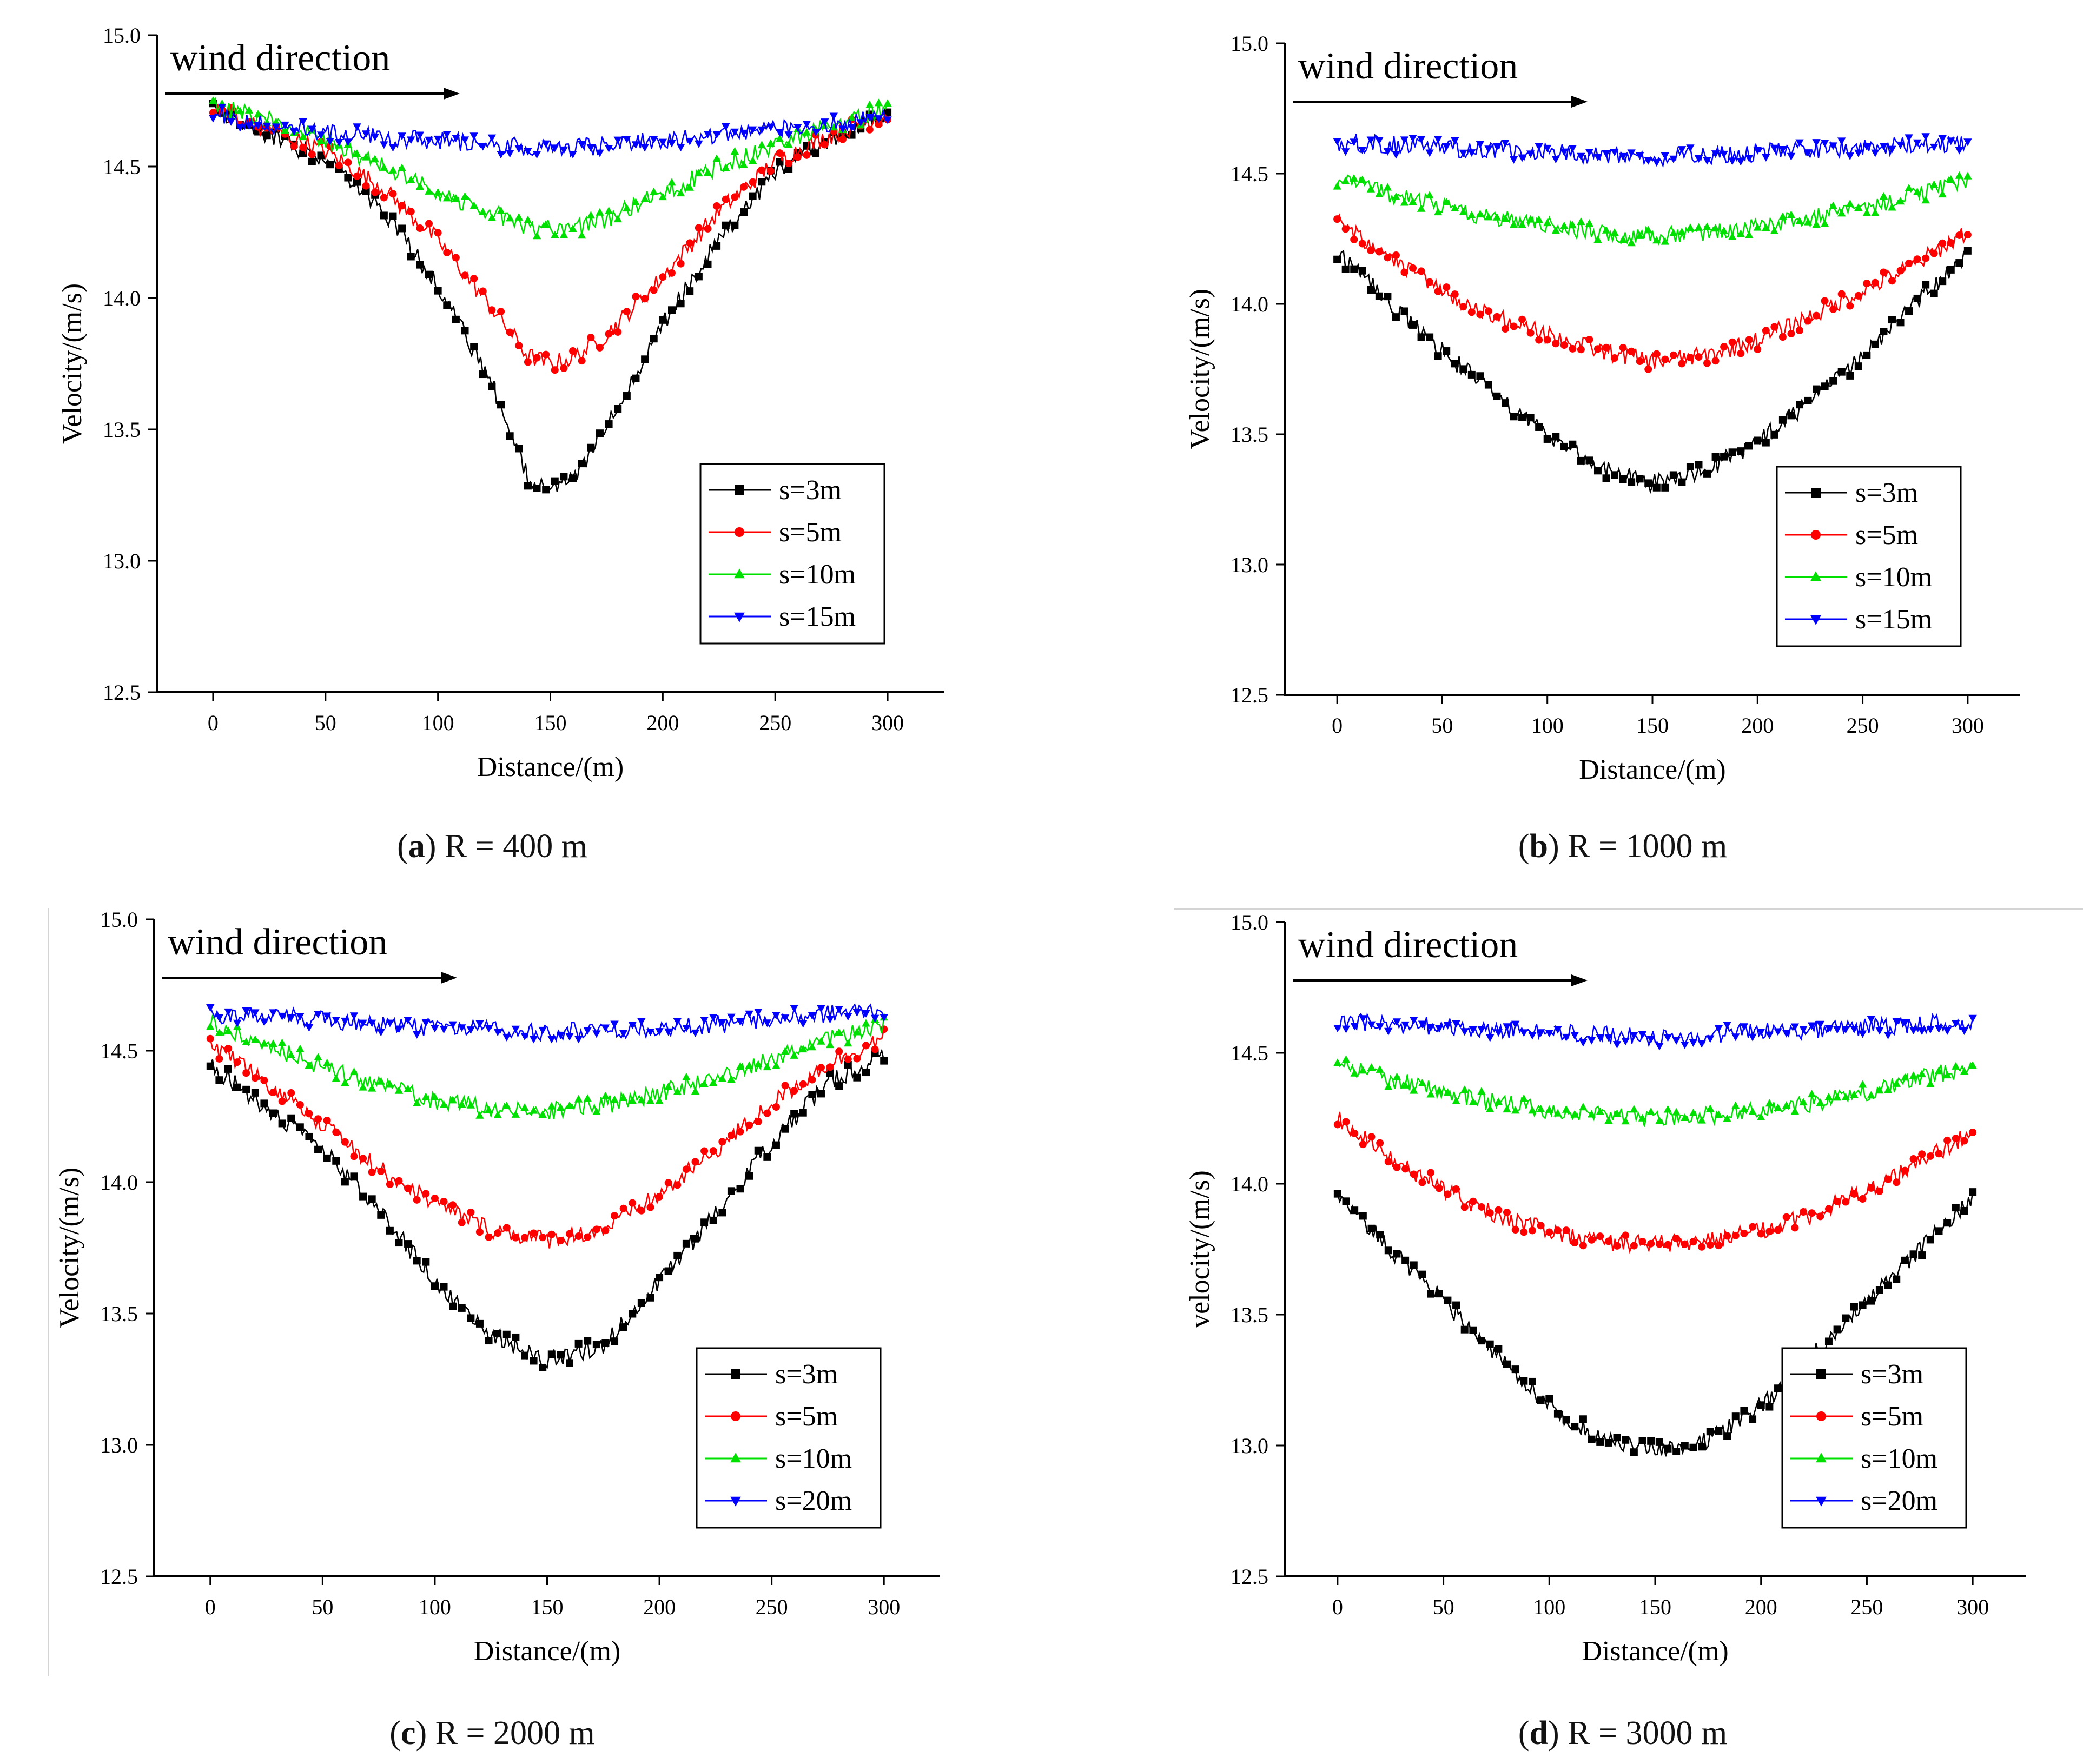 The image size is (2083, 1764). I want to click on x-tick-label: 50, so click(325, 723).